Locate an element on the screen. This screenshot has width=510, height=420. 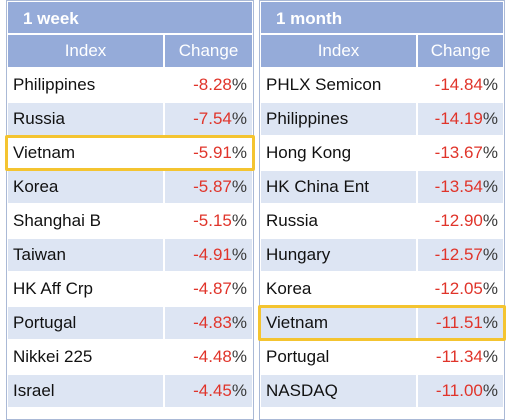
index-name: HK China Ent is located at coordinates (338, 187).